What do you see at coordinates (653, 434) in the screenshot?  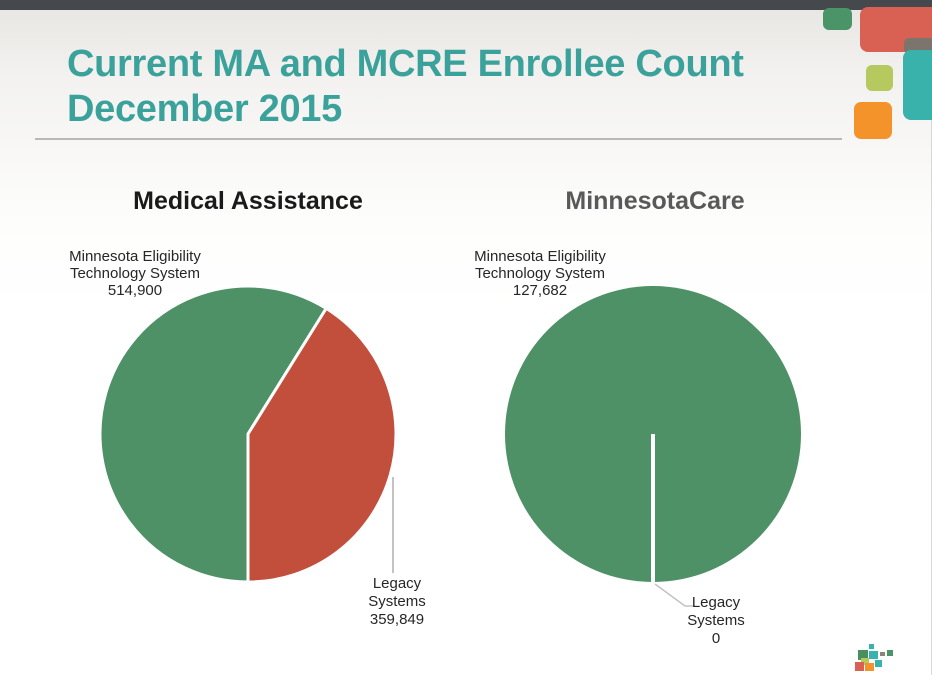 I see `pie-chart-minnesotacare` at bounding box center [653, 434].